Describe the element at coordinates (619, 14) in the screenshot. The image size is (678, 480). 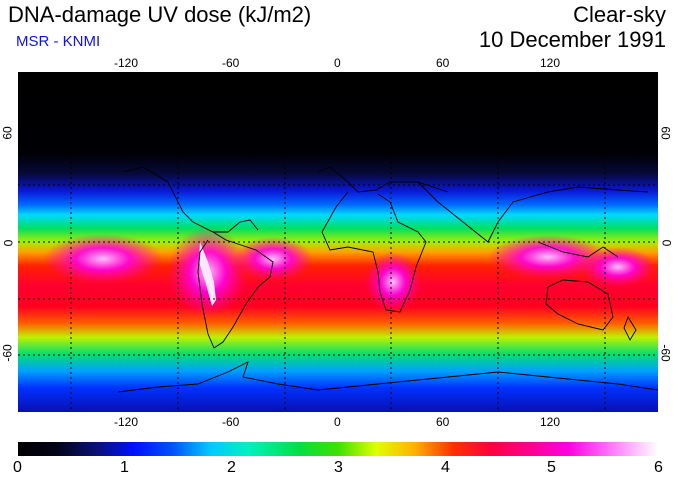
I see `sky-condition-label: Clear-sky` at that location.